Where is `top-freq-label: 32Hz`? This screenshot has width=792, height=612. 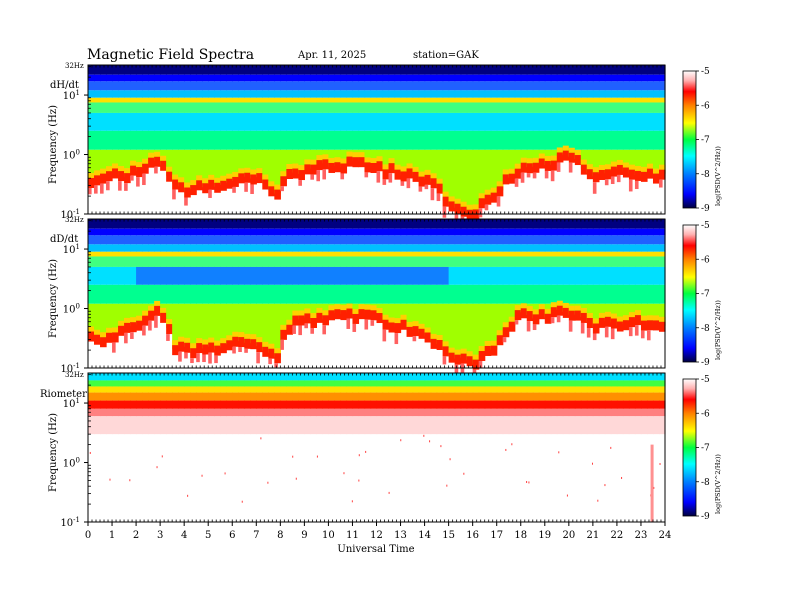
top-freq-label: 32Hz is located at coordinates (74, 220).